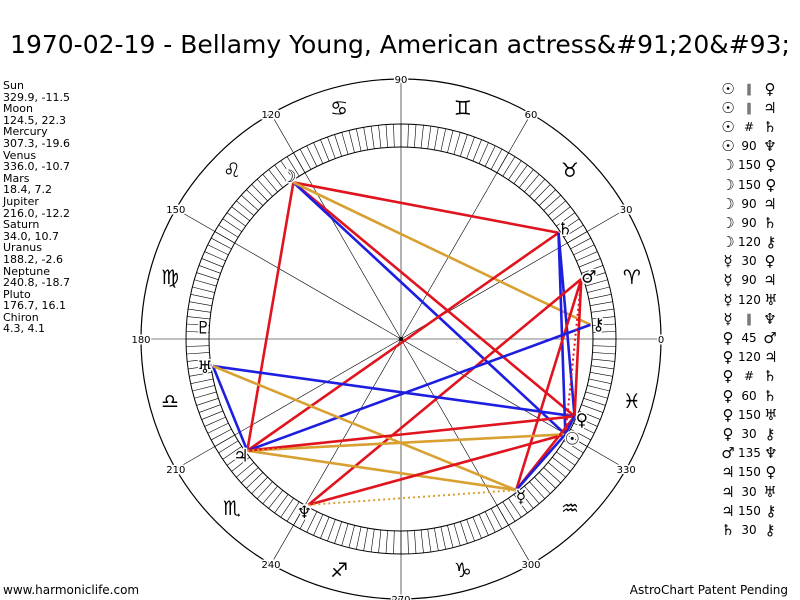  I want to click on aspect-planet-a-glyph: ☽, so click(728, 203).